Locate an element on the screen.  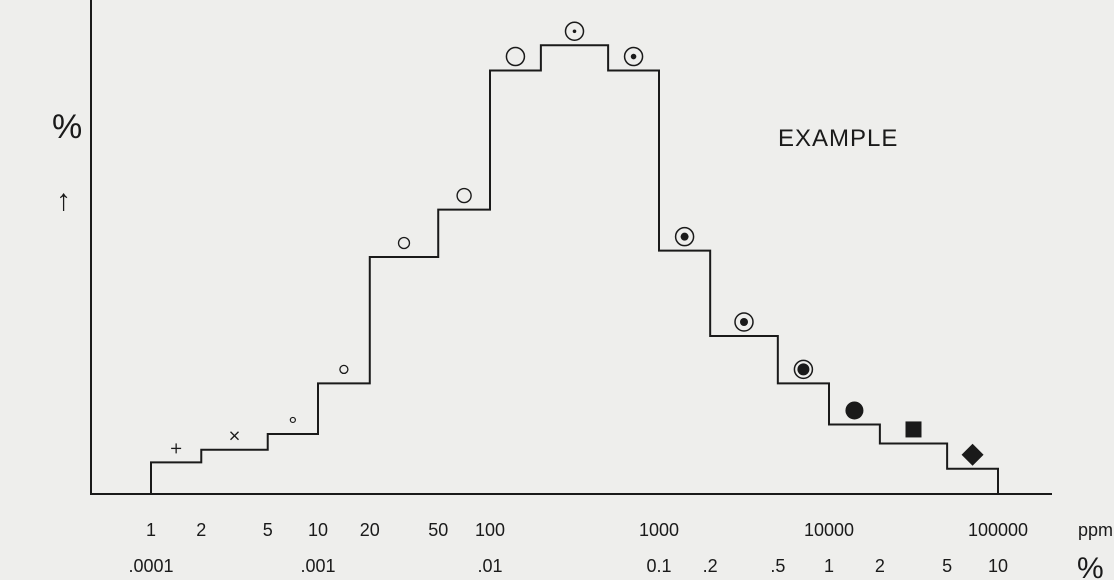
x-ticks-ppm: 1 2 5 10 20 50 100 1000 10000 100000 is located at coordinates (587, 530).